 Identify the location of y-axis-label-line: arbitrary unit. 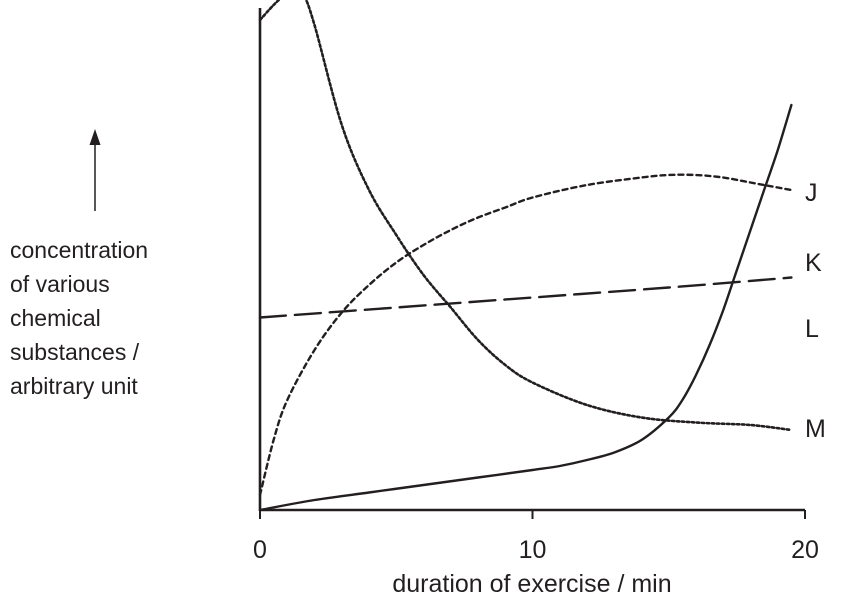
(74, 386).